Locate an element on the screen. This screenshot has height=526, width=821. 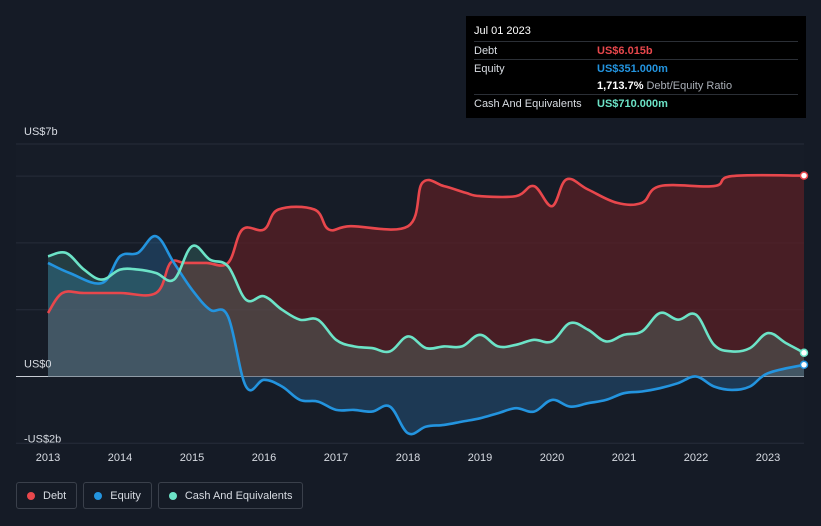
y-axis-labels: US$7b US$0 -US$2b is located at coordinates (42, 285).